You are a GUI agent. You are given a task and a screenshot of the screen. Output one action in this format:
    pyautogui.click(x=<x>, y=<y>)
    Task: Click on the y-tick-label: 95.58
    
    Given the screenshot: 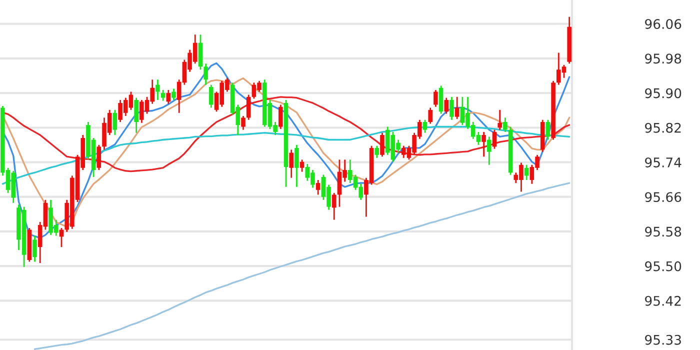 What is the action you would take?
    pyautogui.click(x=663, y=231)
    